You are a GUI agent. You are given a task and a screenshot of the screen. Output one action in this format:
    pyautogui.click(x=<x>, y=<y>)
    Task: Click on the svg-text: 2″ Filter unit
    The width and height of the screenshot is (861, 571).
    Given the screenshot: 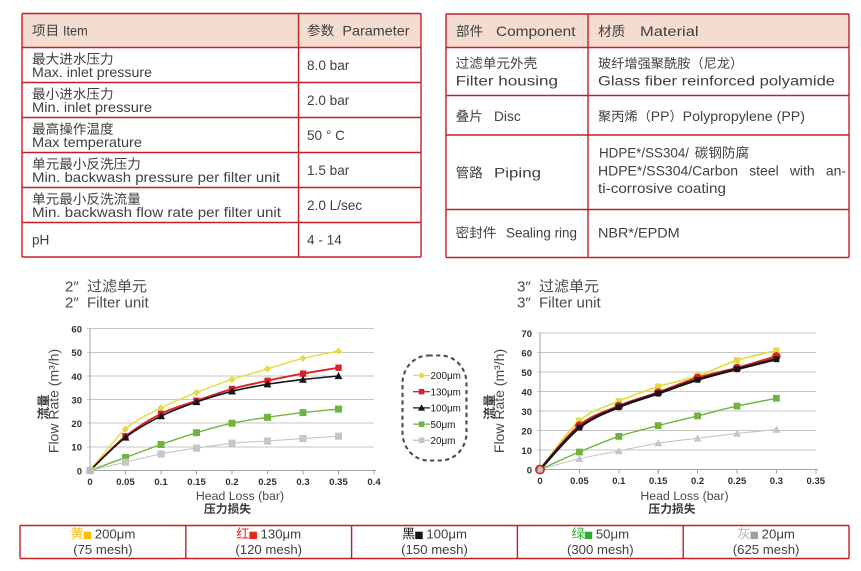 What is the action you would take?
    pyautogui.click(x=107, y=303)
    